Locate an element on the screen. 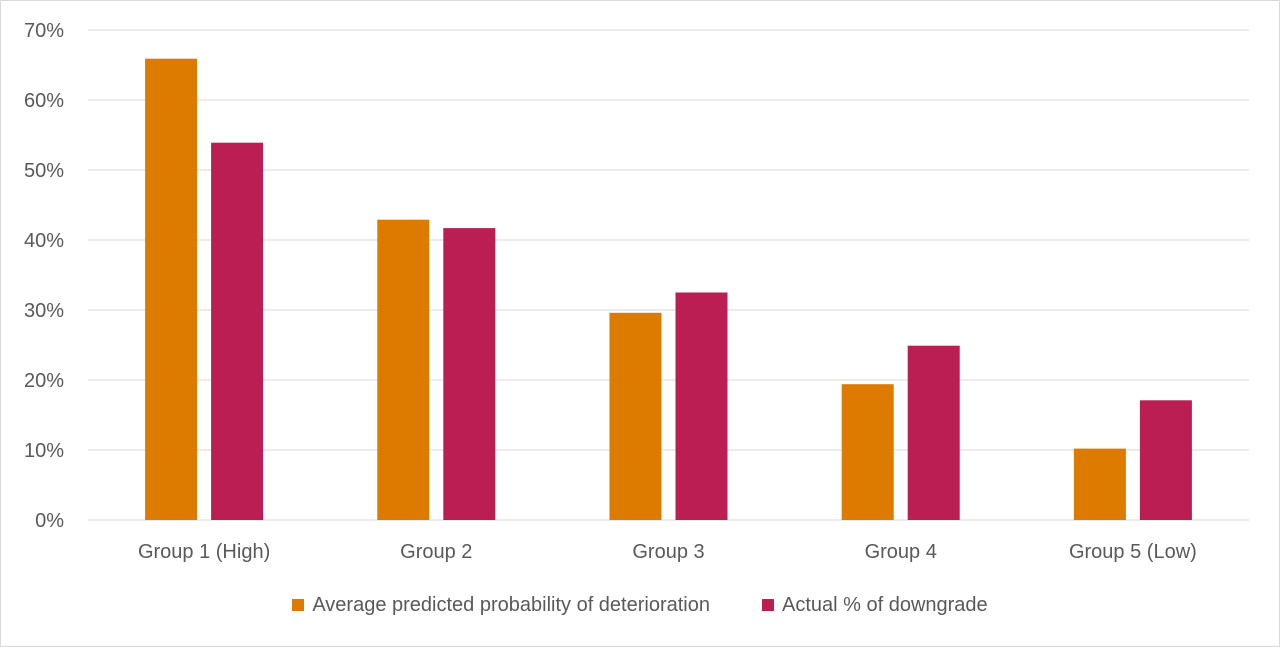 This screenshot has height=647, width=1280. x-tick-label: Group 3 is located at coordinates (668, 552).